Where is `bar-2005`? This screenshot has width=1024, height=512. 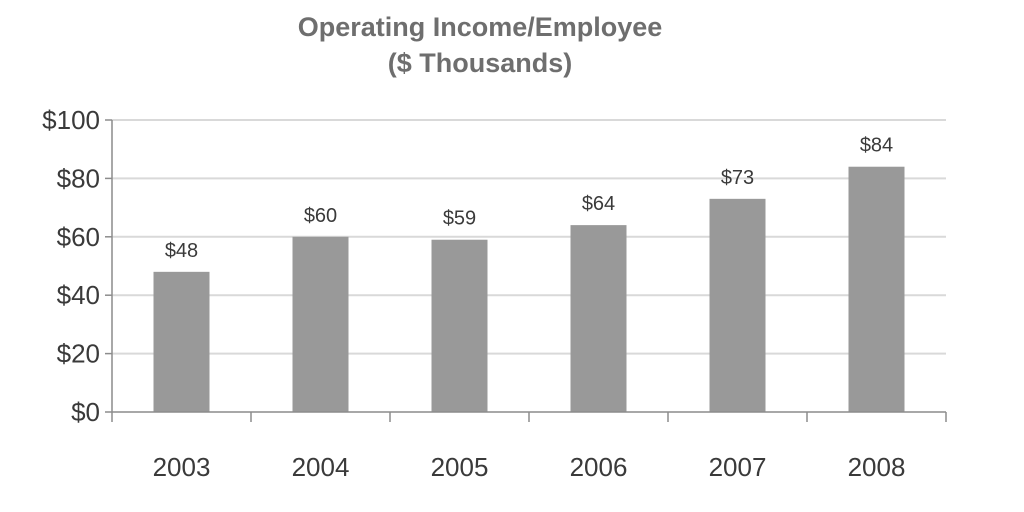 bar-2005 is located at coordinates (459, 325).